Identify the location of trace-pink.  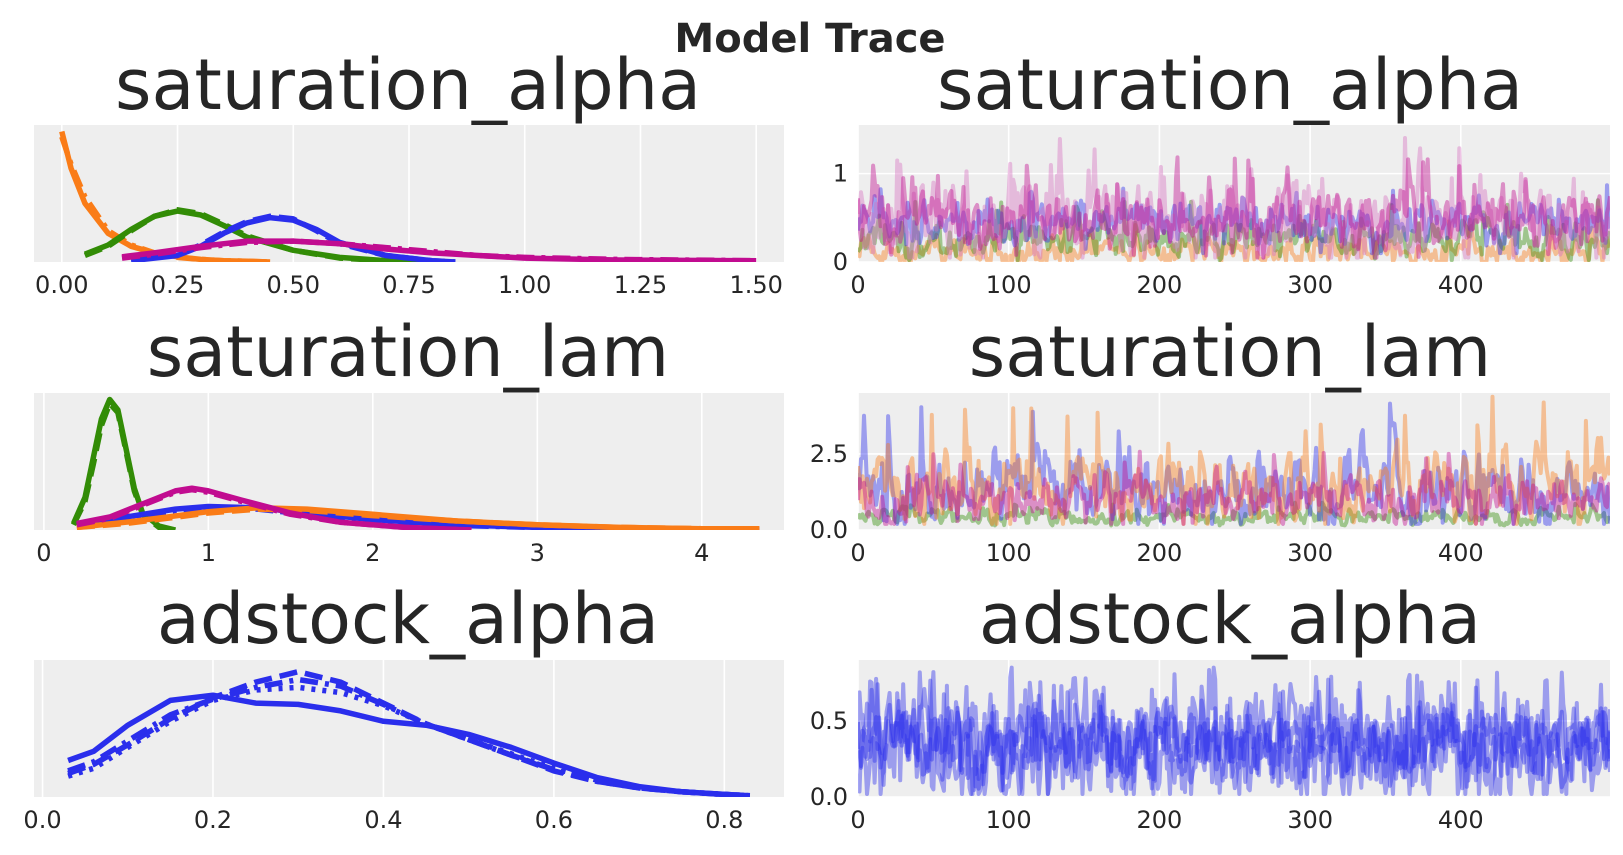
(1234, 198).